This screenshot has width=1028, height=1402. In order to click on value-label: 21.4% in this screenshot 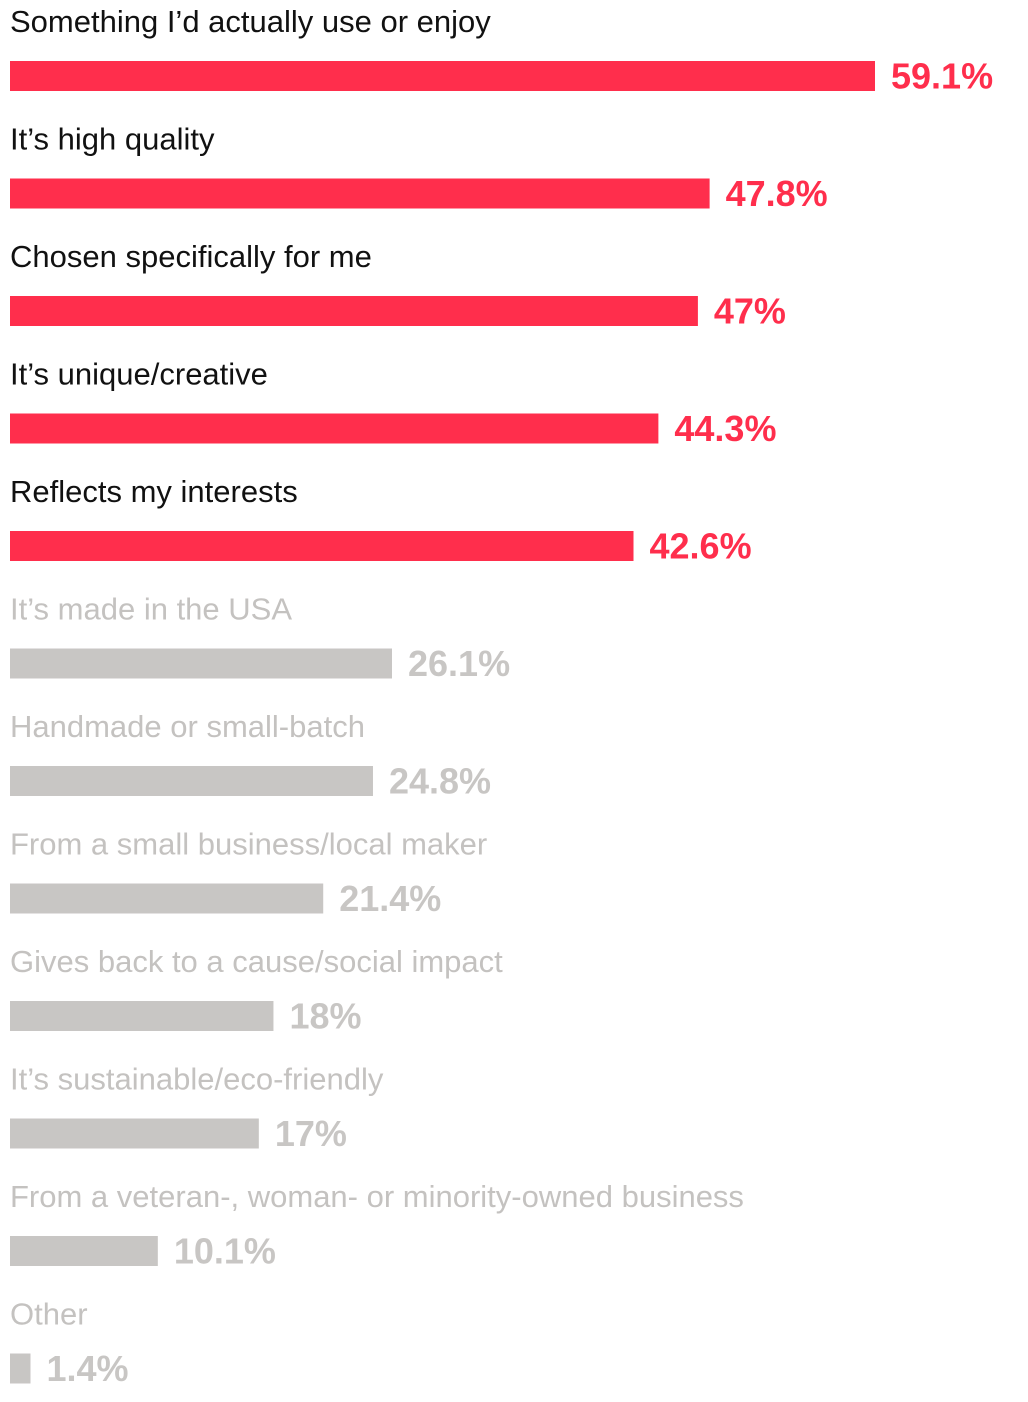, I will do `click(390, 898)`.